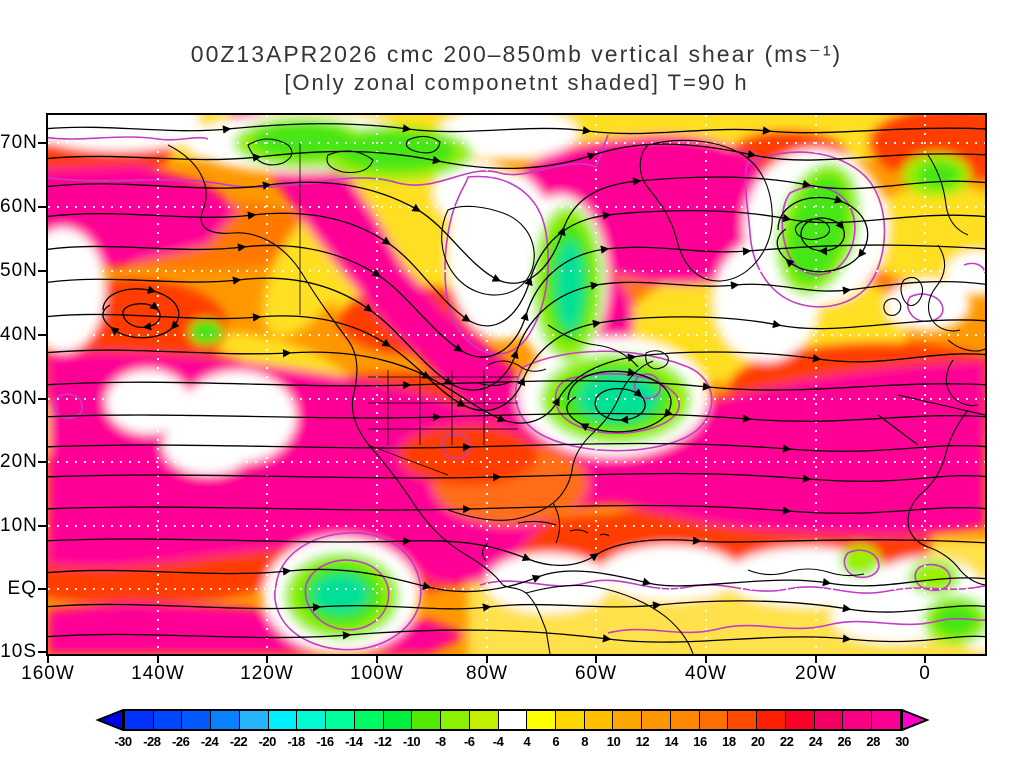 This screenshot has width=1024, height=768. What do you see at coordinates (267, 741) in the screenshot?
I see `colorbar-tick-label: -20` at bounding box center [267, 741].